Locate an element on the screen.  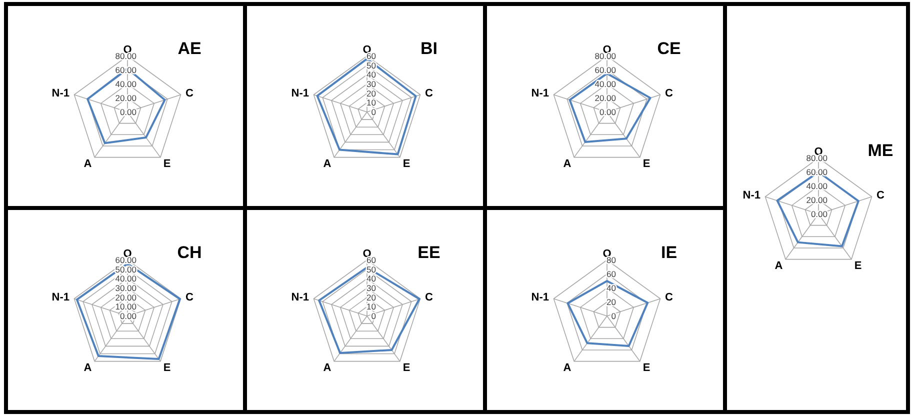
chart-title: EE is located at coordinates (429, 252).